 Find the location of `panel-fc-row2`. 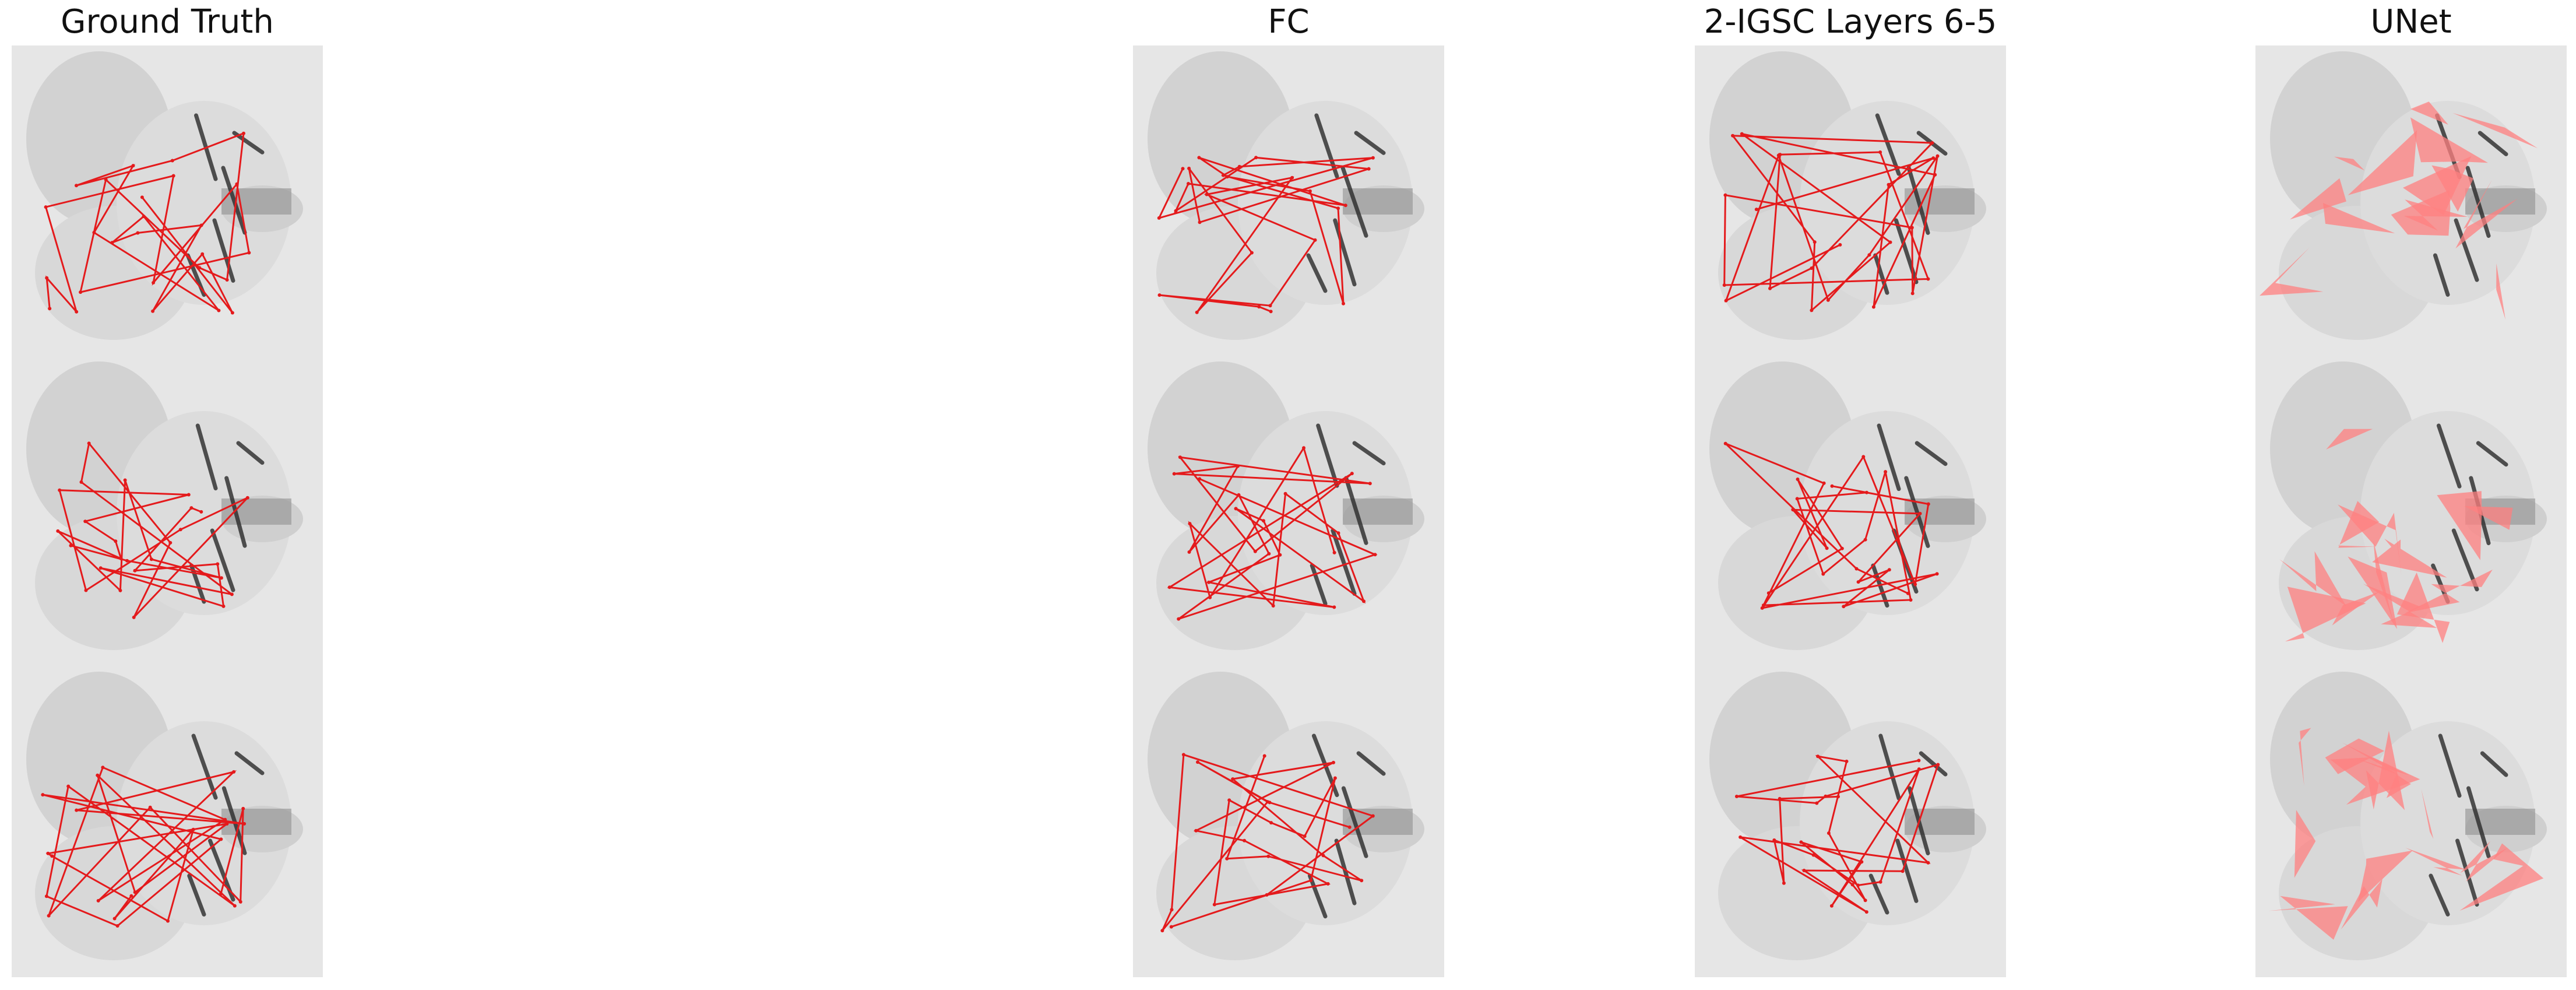

panel-fc-row2 is located at coordinates (1289, 511).